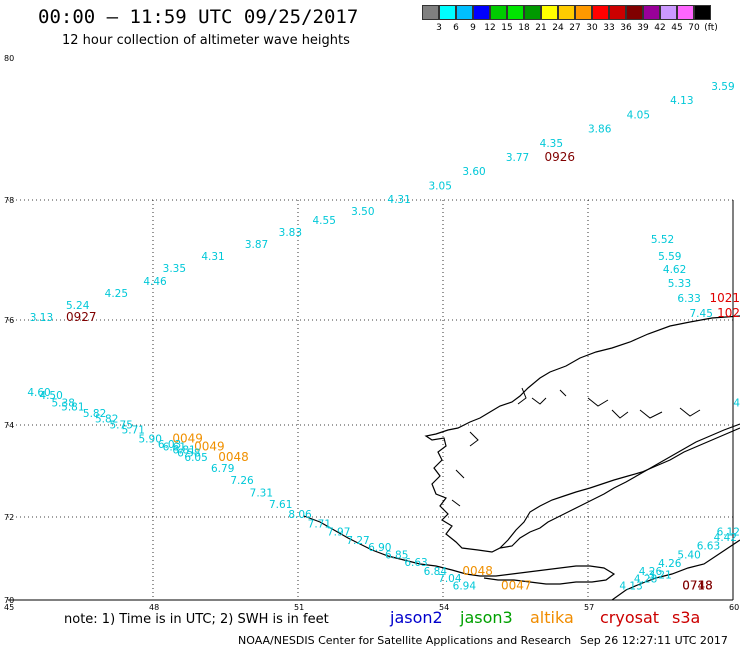 This screenshot has height=650, width=740. Describe the element at coordinates (638, 115) in the screenshot. I see `swh-value: 4.05` at that location.